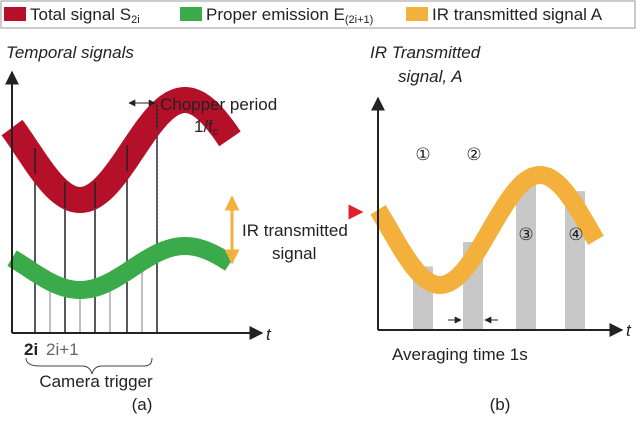 This screenshot has width=636, height=421. Describe the element at coordinates (85, 15) in the screenshot. I see `legend-label: Total signal S2i` at that location.